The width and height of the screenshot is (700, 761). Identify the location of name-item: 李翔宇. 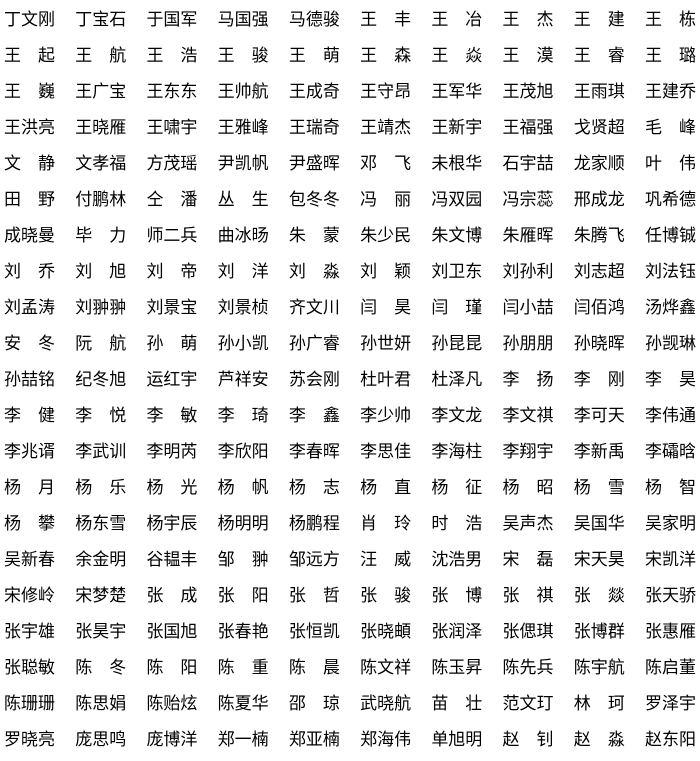
(528, 451).